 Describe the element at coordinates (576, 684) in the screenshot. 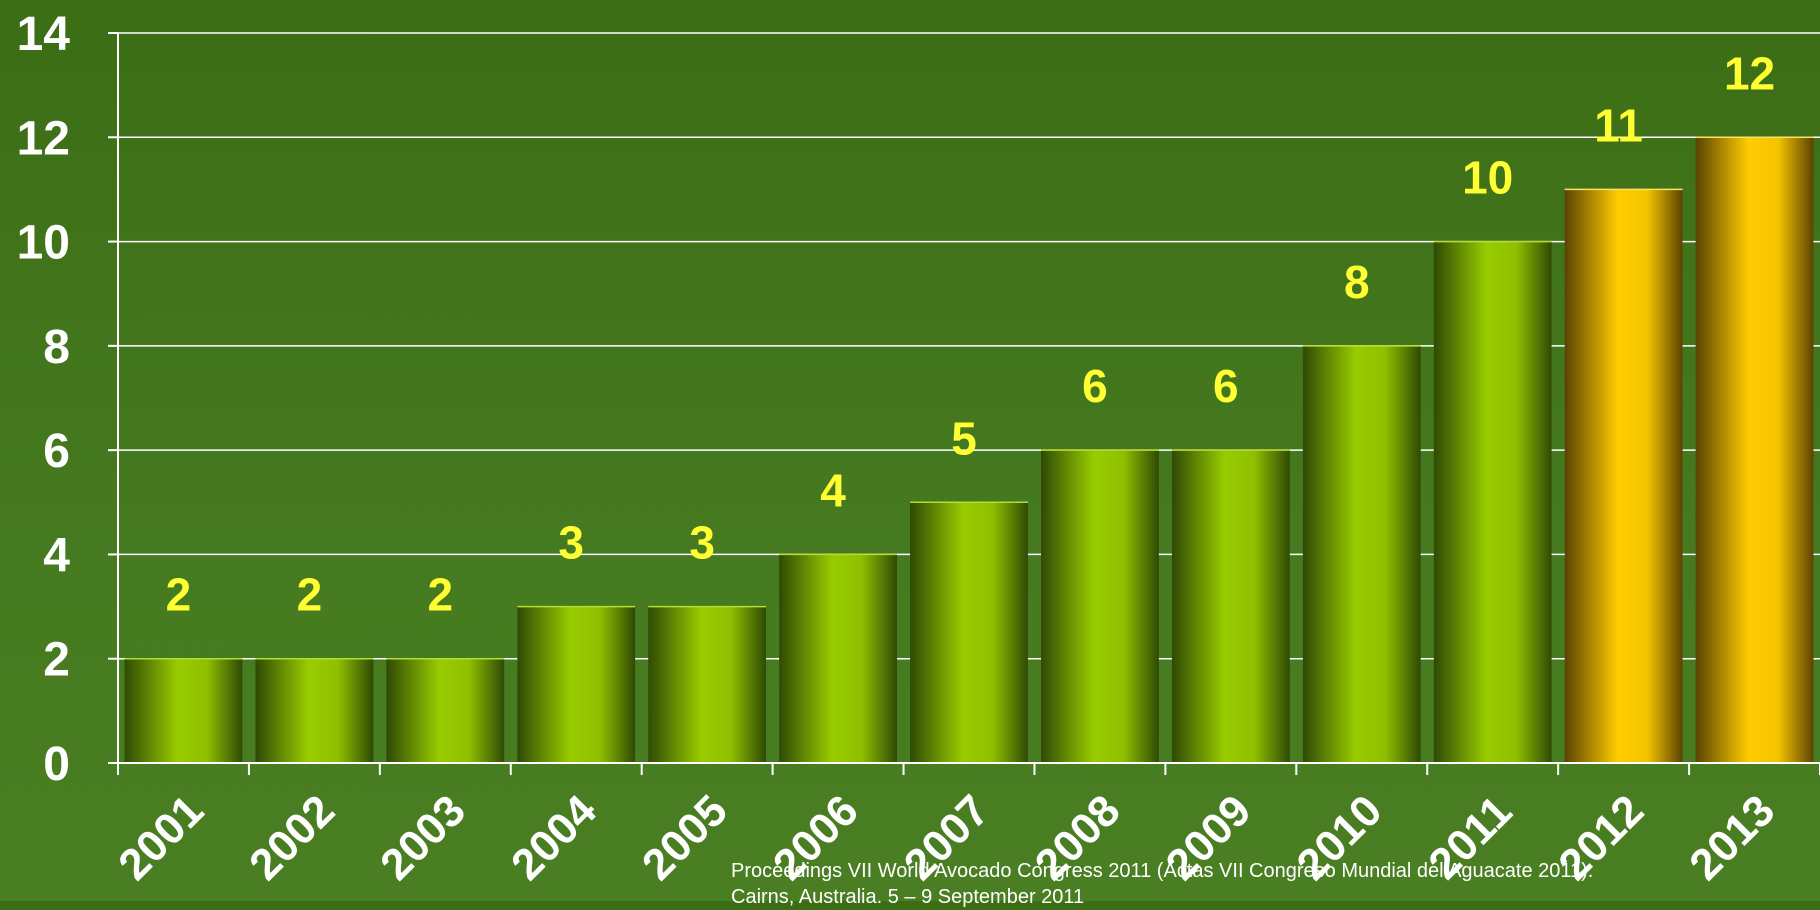

I see `bar-2004` at that location.